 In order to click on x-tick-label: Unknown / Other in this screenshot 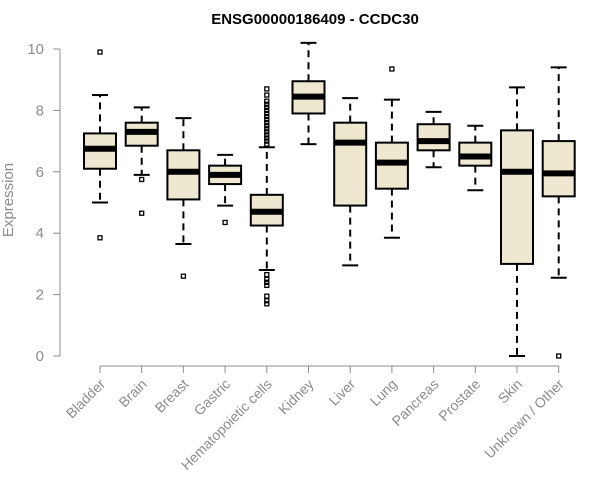, I will do `click(524, 419)`.